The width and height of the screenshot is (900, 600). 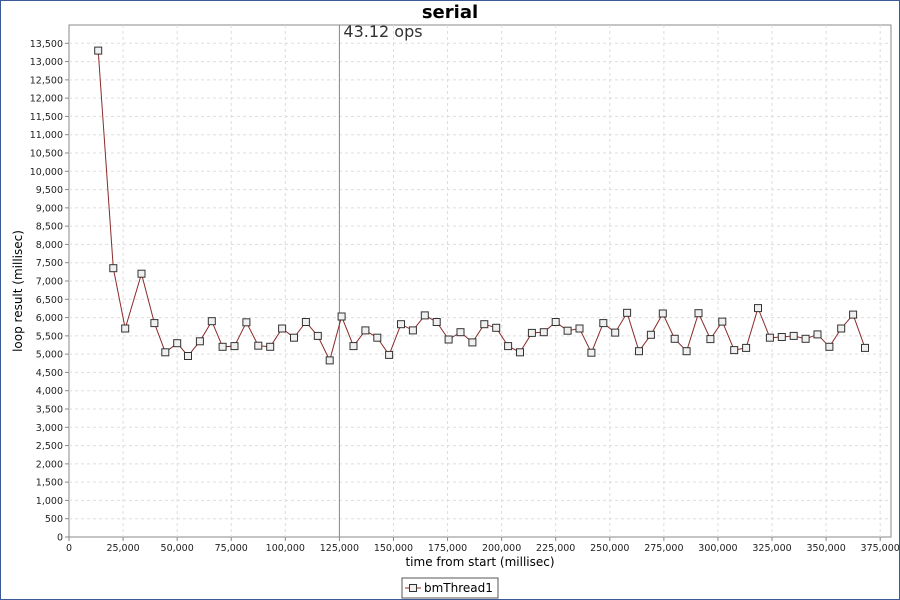 What do you see at coordinates (393, 548) in the screenshot?
I see `x-tick-label: 150,000` at bounding box center [393, 548].